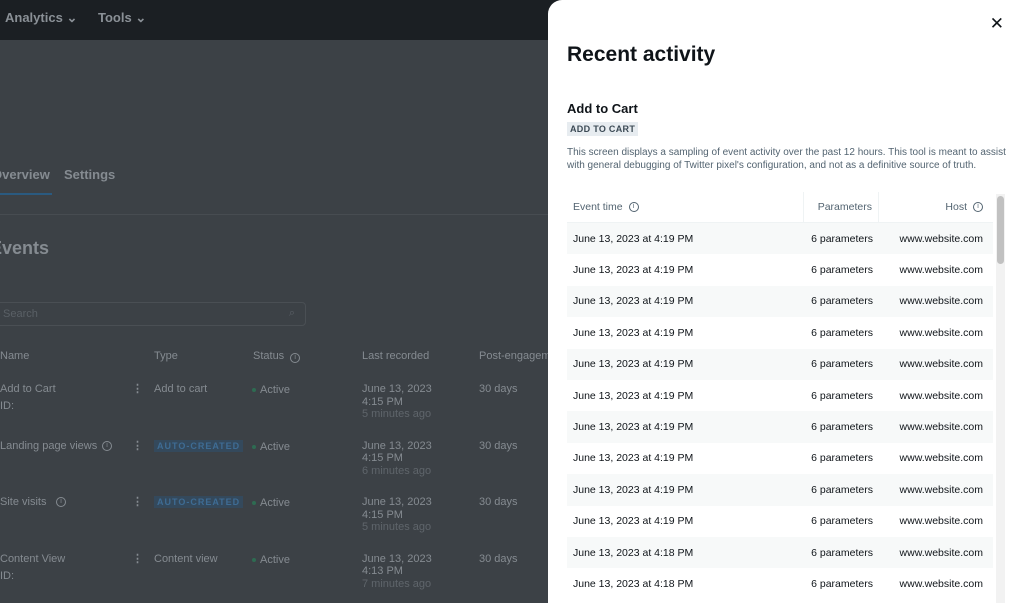  What do you see at coordinates (41, 18) in the screenshot?
I see `nav-analytics: Analytics ⌄` at bounding box center [41, 18].